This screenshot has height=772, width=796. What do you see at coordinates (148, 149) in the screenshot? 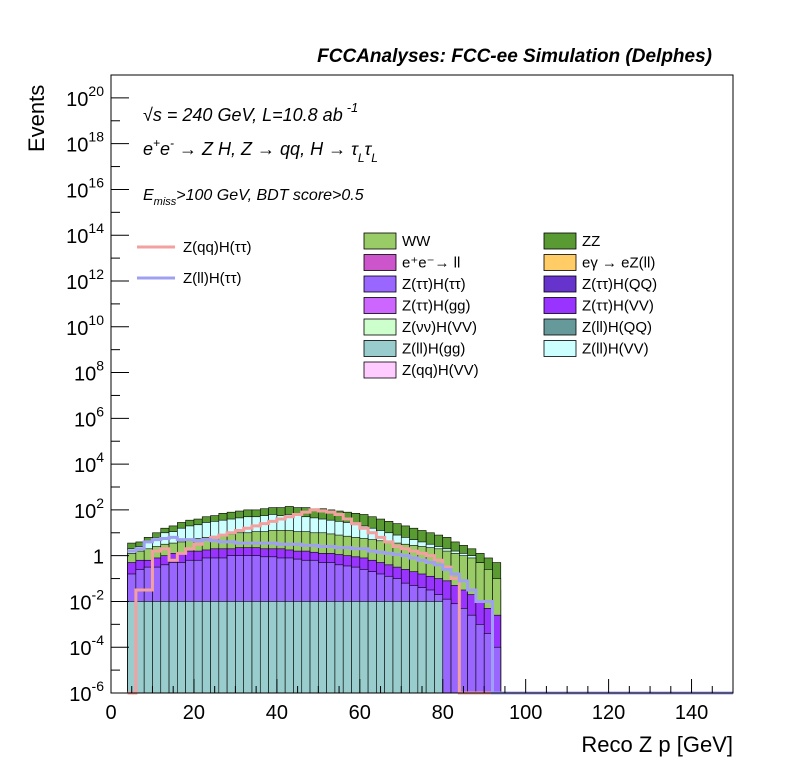
I see `process-e1: e` at bounding box center [148, 149].